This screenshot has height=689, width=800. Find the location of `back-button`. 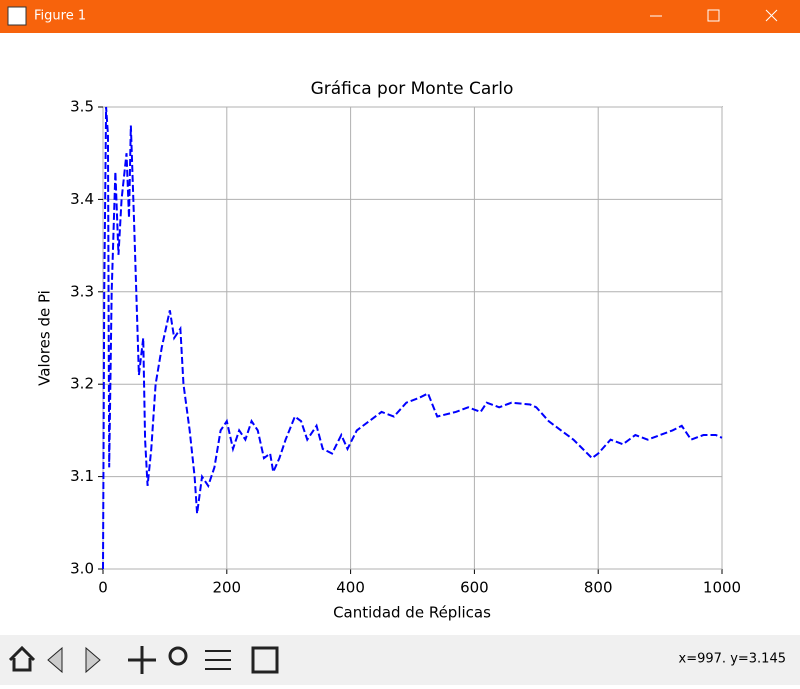

back-button is located at coordinates (55, 660).